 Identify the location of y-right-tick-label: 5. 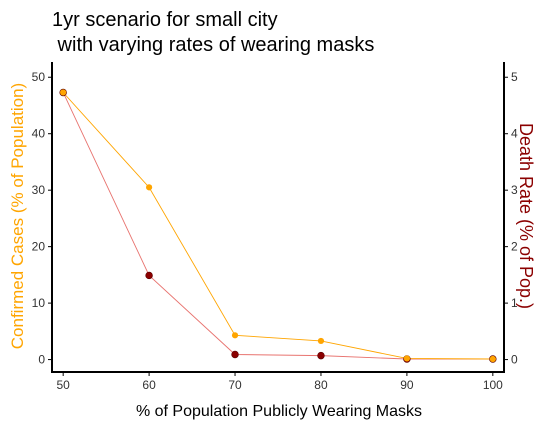
(514, 77).